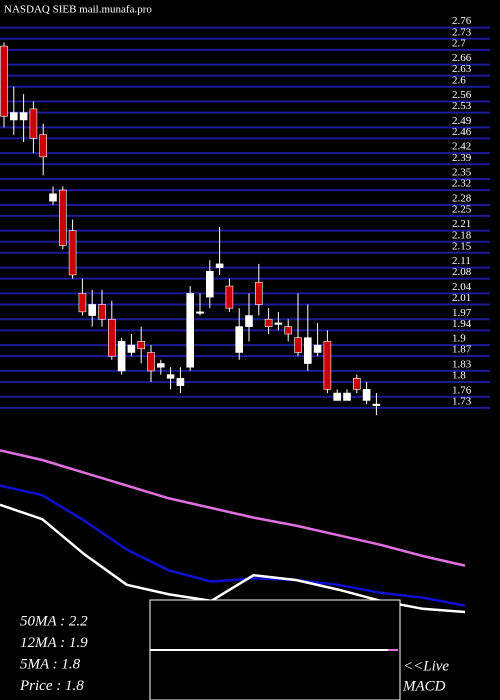 This screenshot has width=500, height=700. Describe the element at coordinates (462, 209) in the screenshot. I see `y-tick-label: 2.25` at that location.